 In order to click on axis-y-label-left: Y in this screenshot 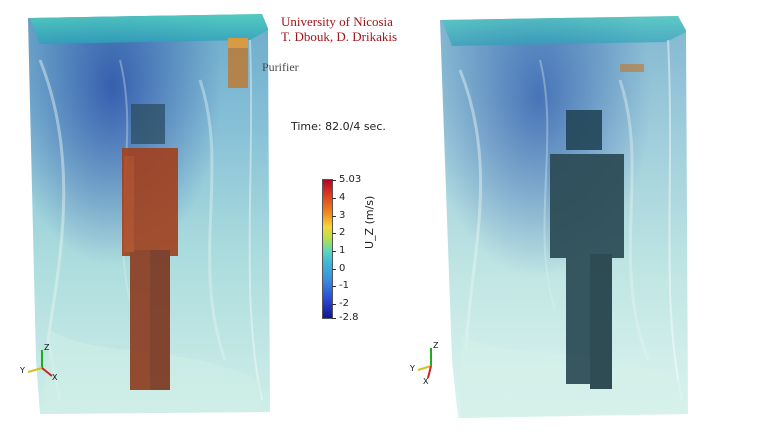, I will do `click(22, 370)`.